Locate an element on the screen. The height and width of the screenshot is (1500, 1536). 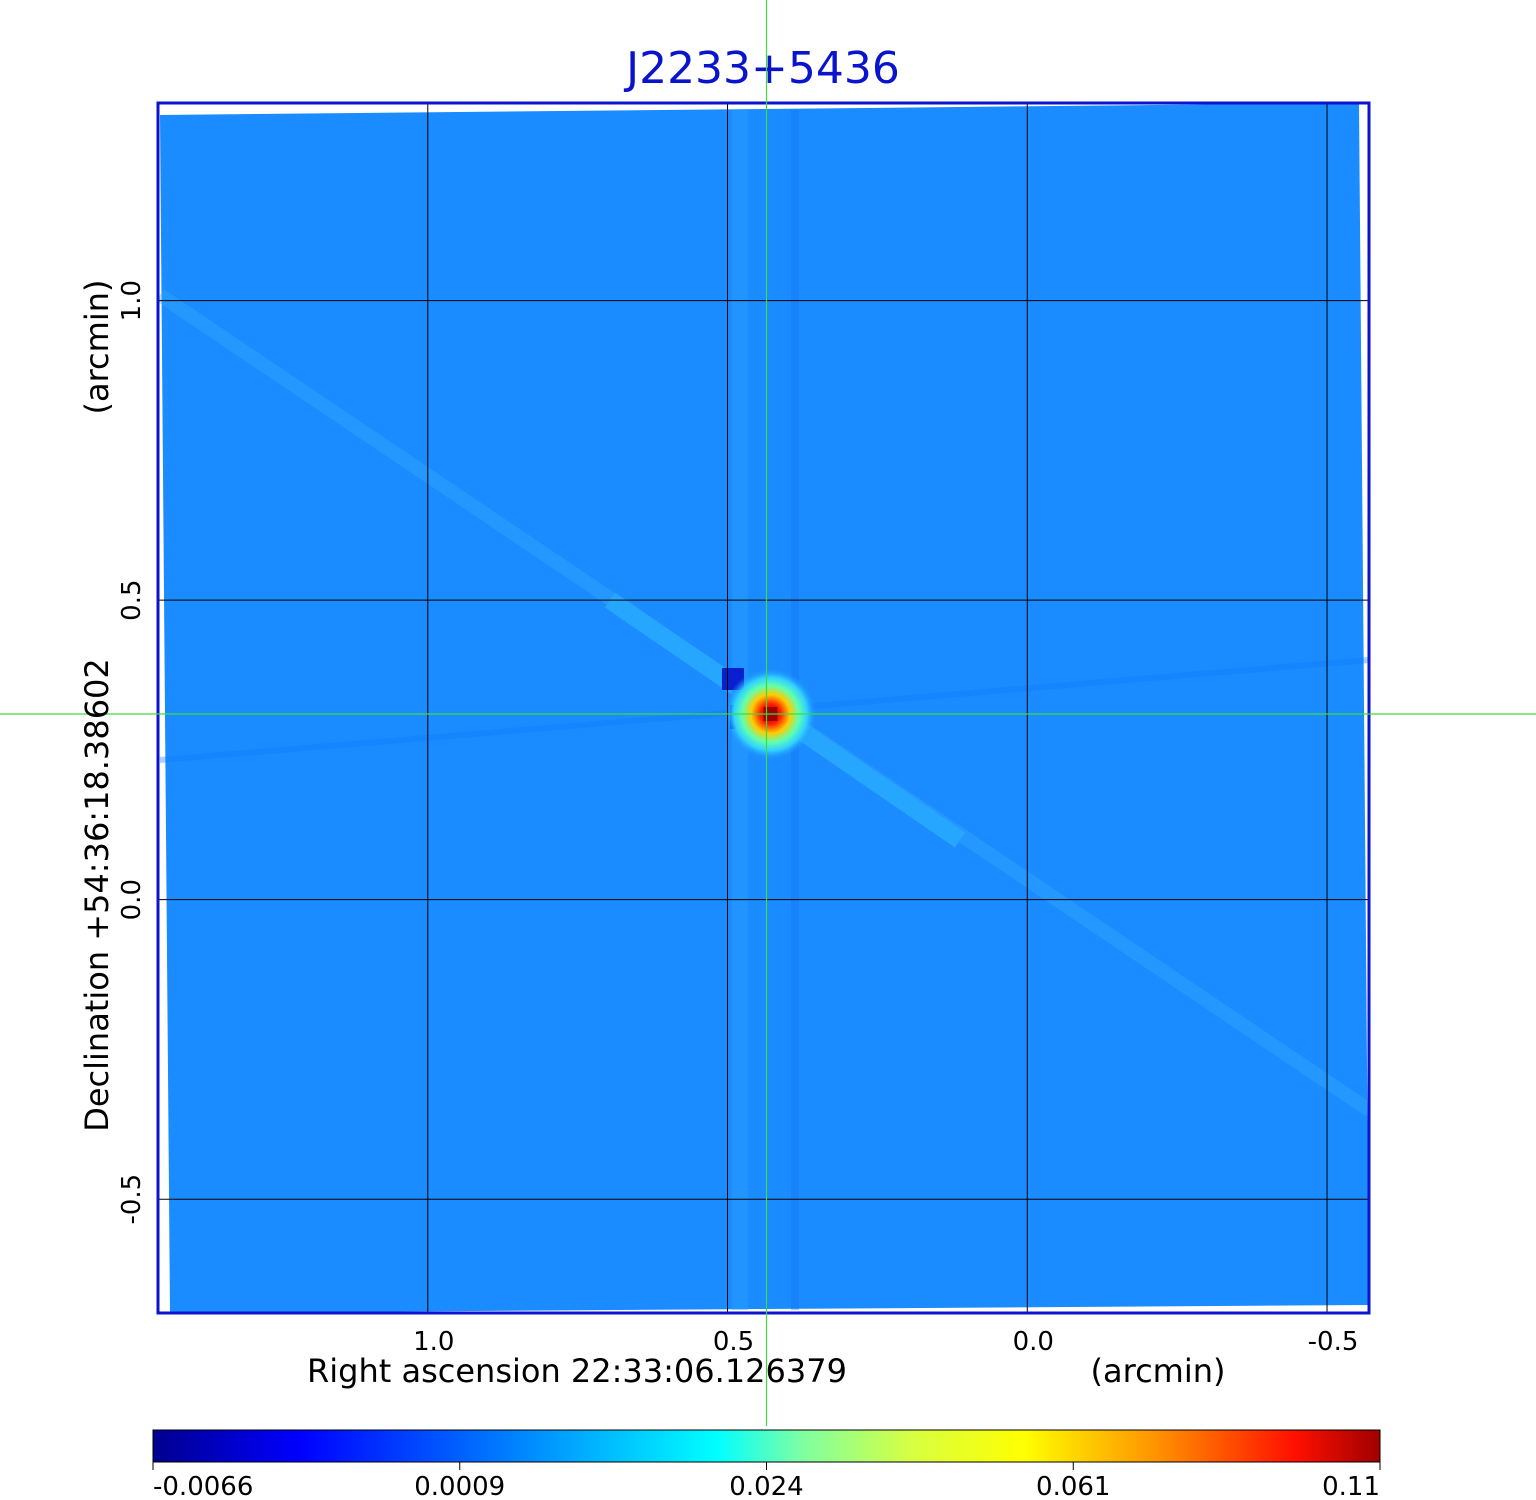
y-tick-label: 1.0 is located at coordinates (132, 300).